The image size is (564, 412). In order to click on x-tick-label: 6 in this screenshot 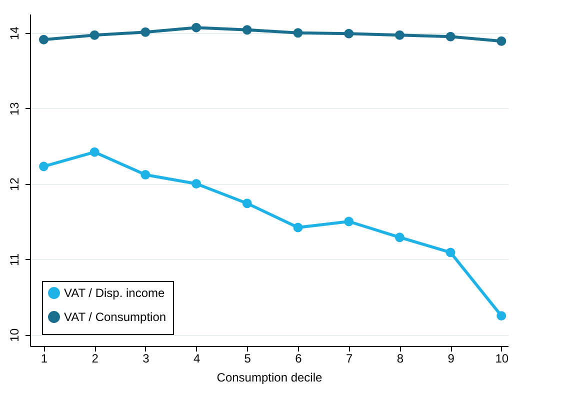, I will do `click(298, 359)`.